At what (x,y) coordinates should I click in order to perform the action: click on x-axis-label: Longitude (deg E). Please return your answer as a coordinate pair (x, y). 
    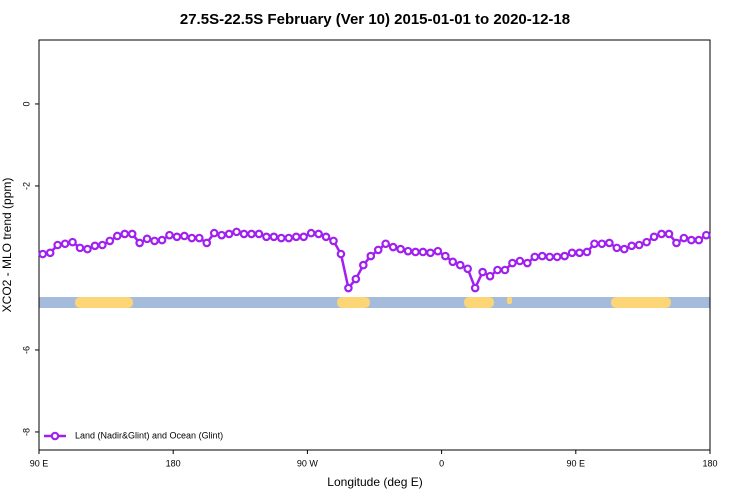
    Looking at the image, I should click on (374, 482).